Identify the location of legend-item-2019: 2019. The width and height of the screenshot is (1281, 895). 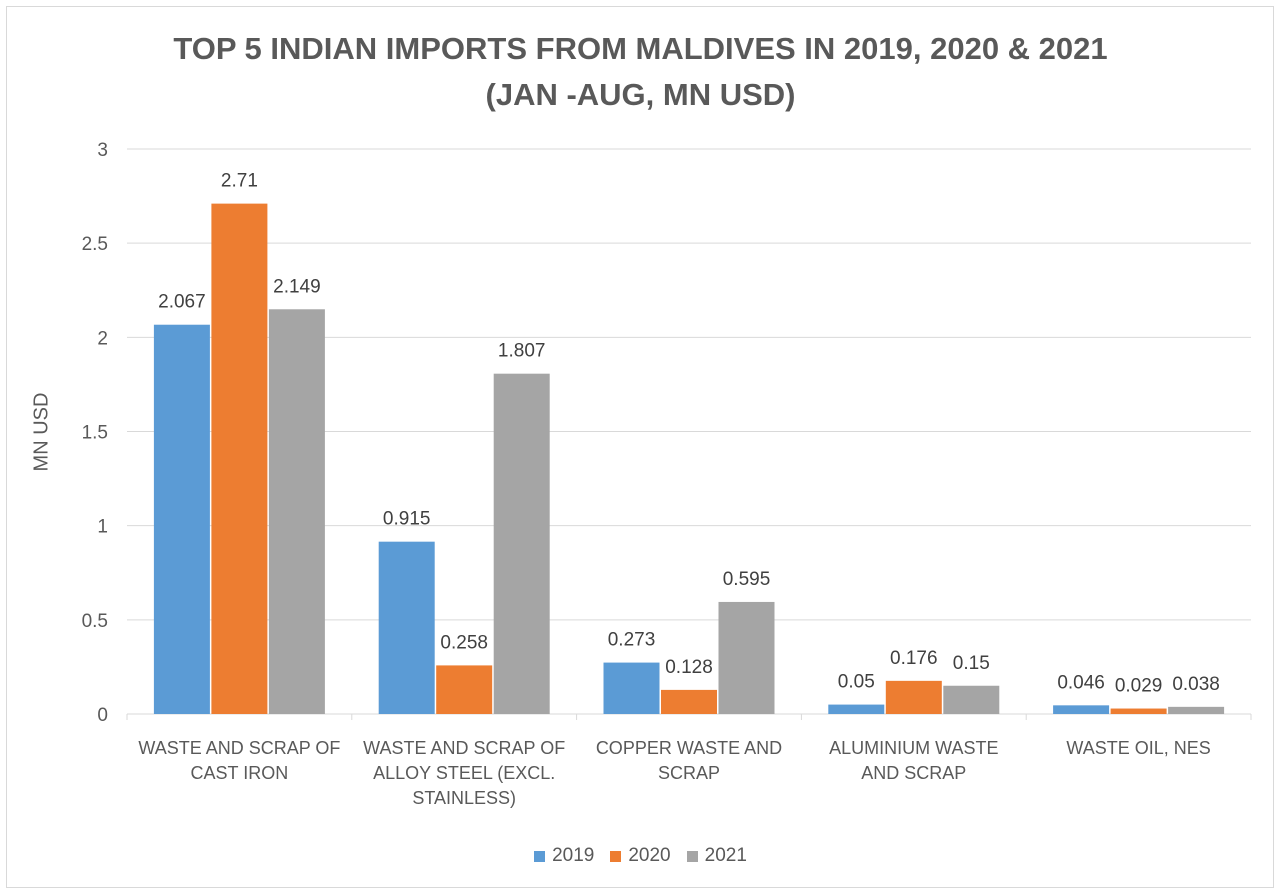
(564, 856).